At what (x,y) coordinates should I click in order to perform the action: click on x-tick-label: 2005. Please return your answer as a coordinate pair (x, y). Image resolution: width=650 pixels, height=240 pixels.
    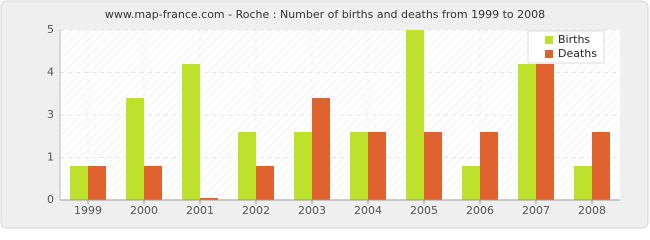
    Looking at the image, I should click on (424, 210).